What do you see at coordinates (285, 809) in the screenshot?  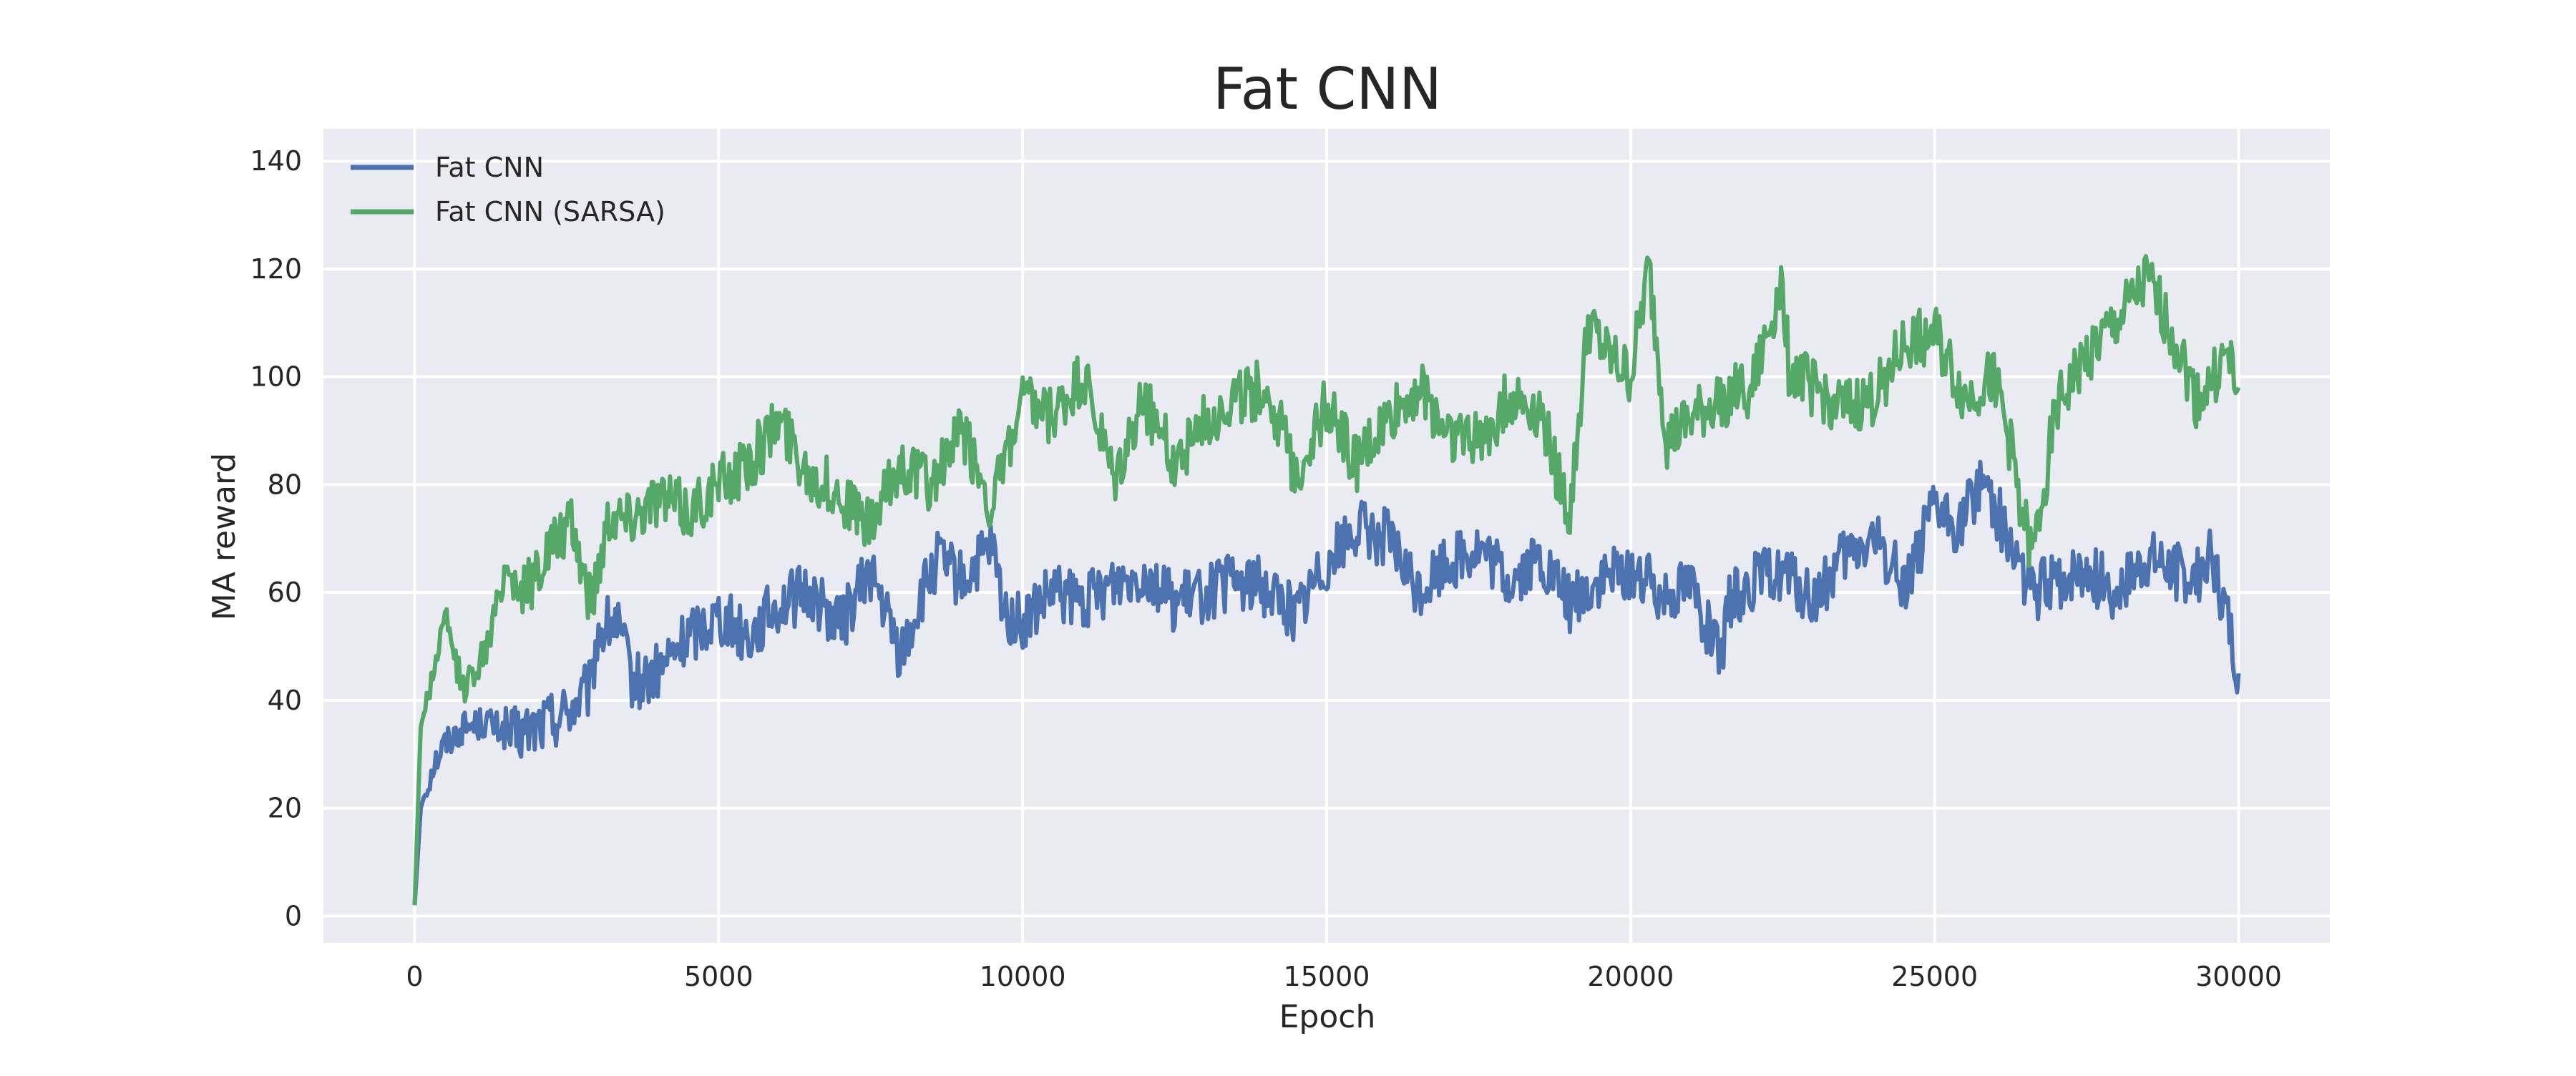 I see `y-tick-label-20: 20` at bounding box center [285, 809].